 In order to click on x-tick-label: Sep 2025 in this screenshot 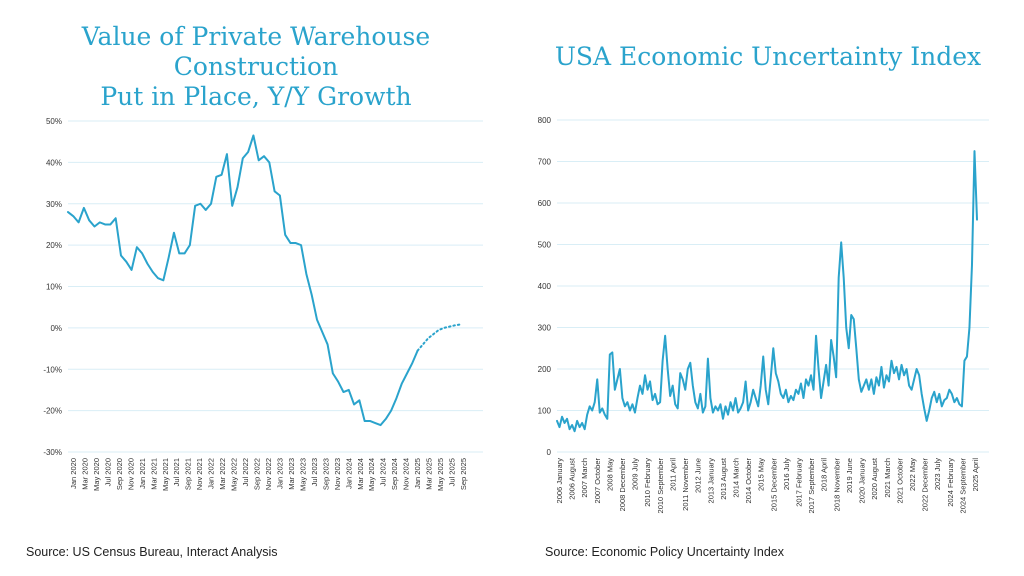, I will do `click(463, 474)`.